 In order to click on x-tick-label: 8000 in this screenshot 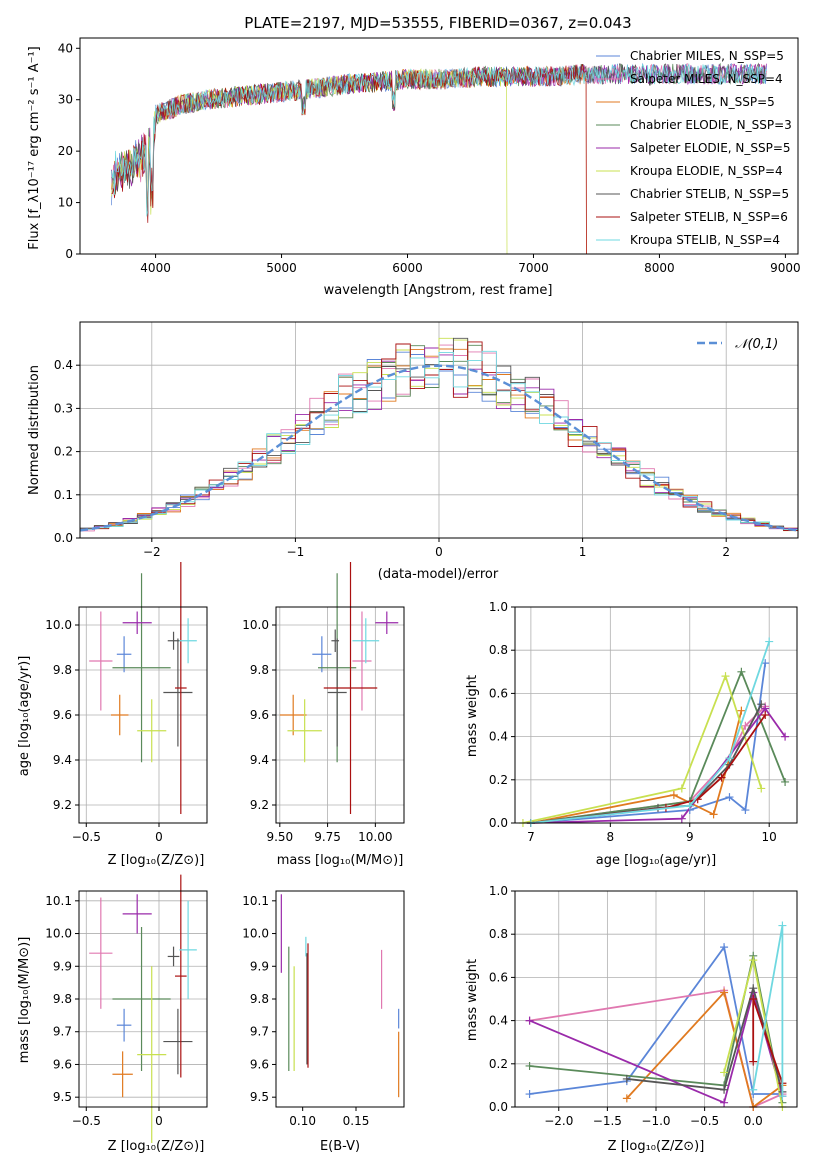, I will do `click(659, 268)`.